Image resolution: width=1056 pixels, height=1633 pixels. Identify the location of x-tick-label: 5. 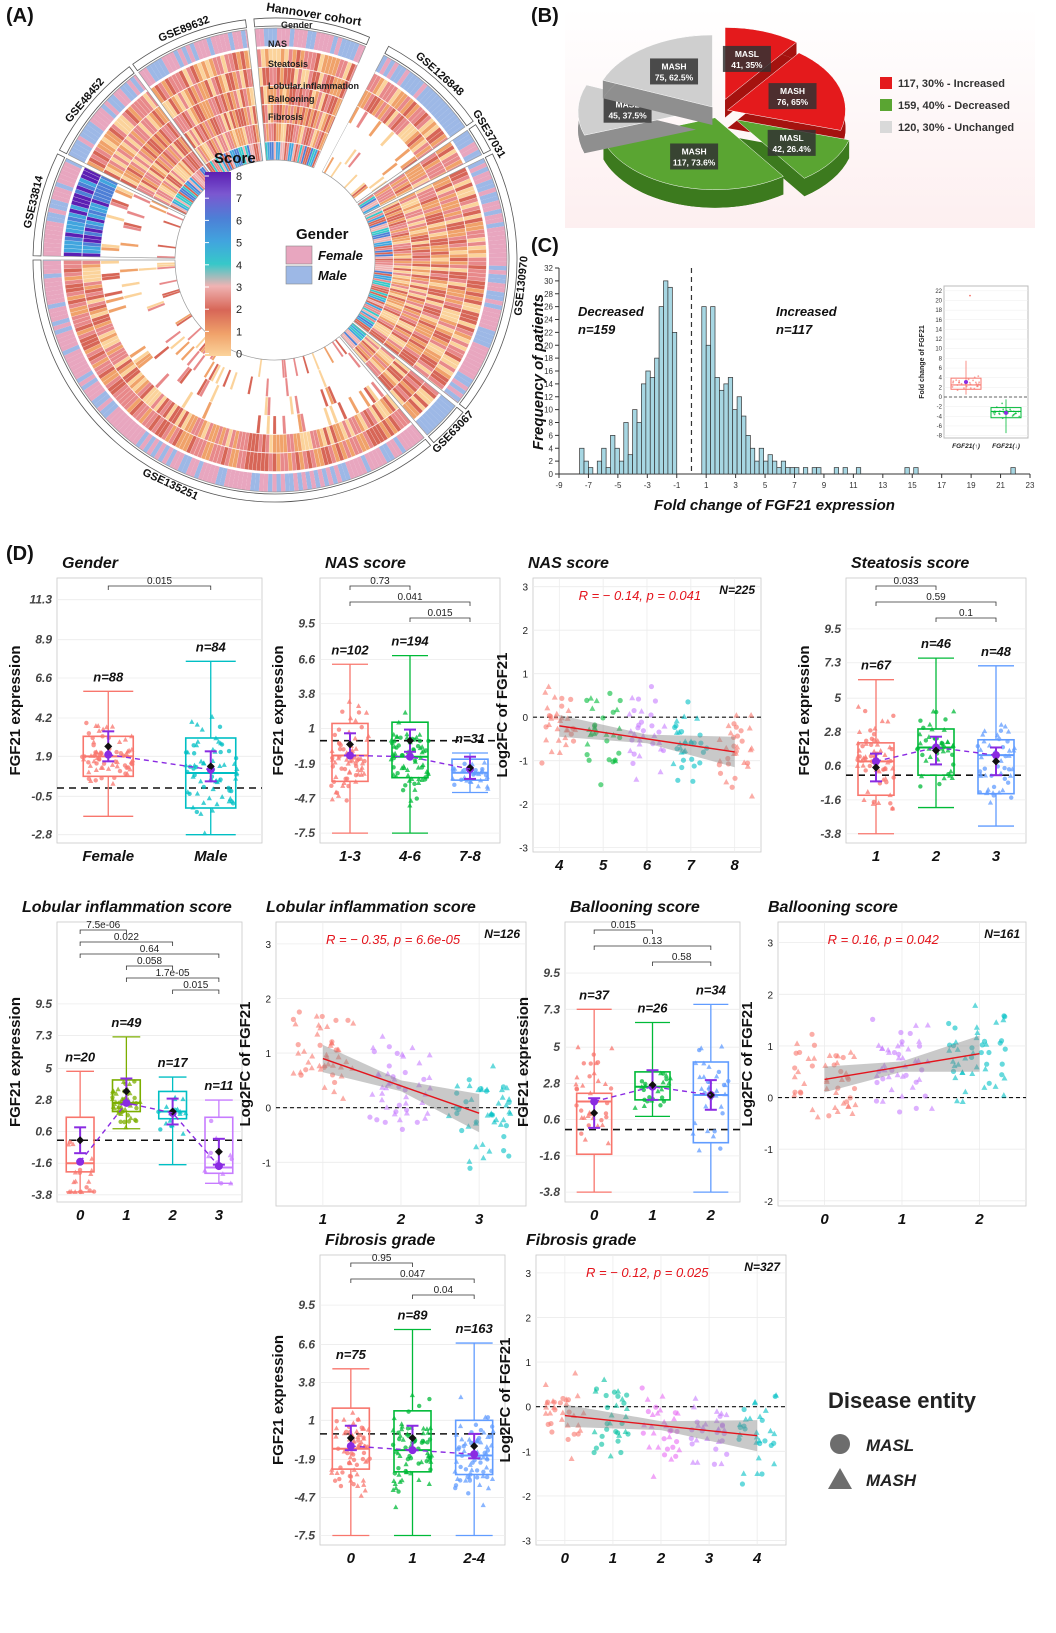
(765, 485).